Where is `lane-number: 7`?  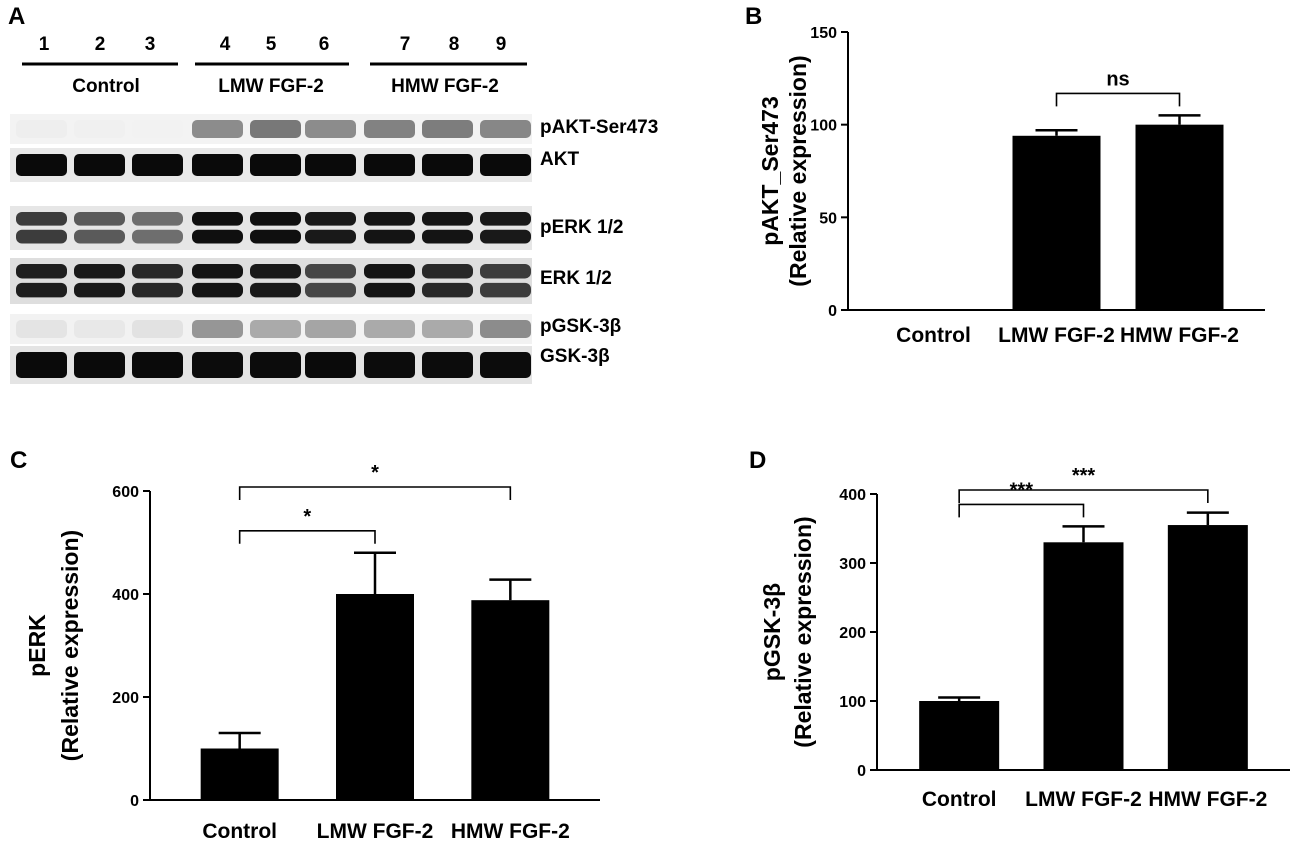
lane-number: 7 is located at coordinates (405, 44).